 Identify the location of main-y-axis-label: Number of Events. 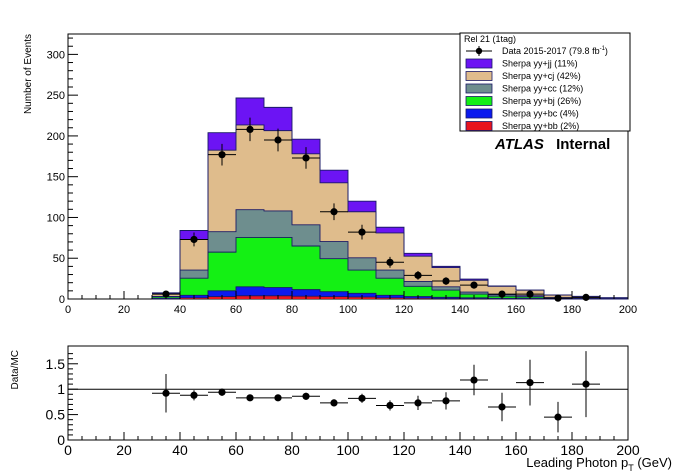
(28, 74).